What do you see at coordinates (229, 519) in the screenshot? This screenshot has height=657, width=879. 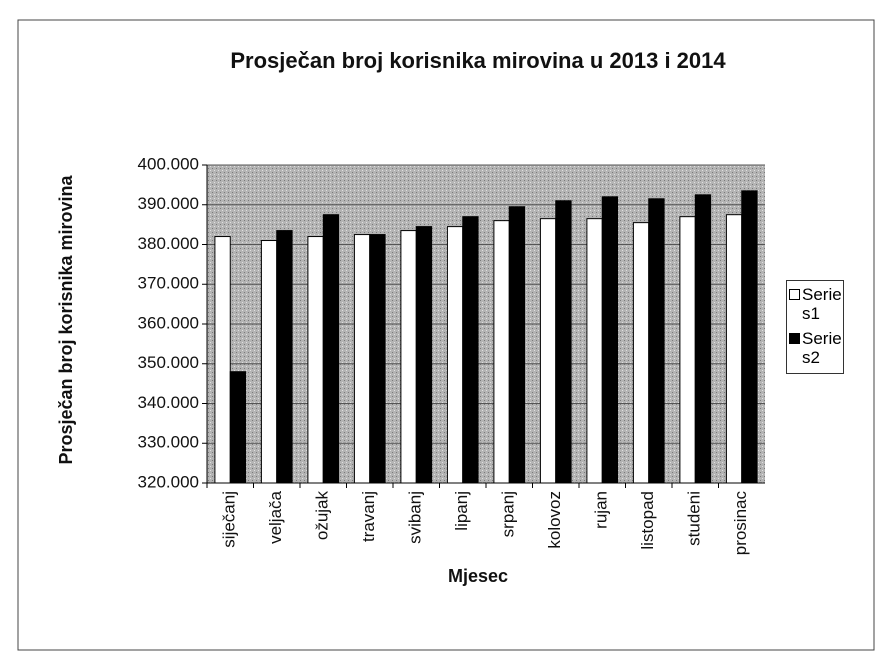 I see `x-tick-label: siječanj` at bounding box center [229, 519].